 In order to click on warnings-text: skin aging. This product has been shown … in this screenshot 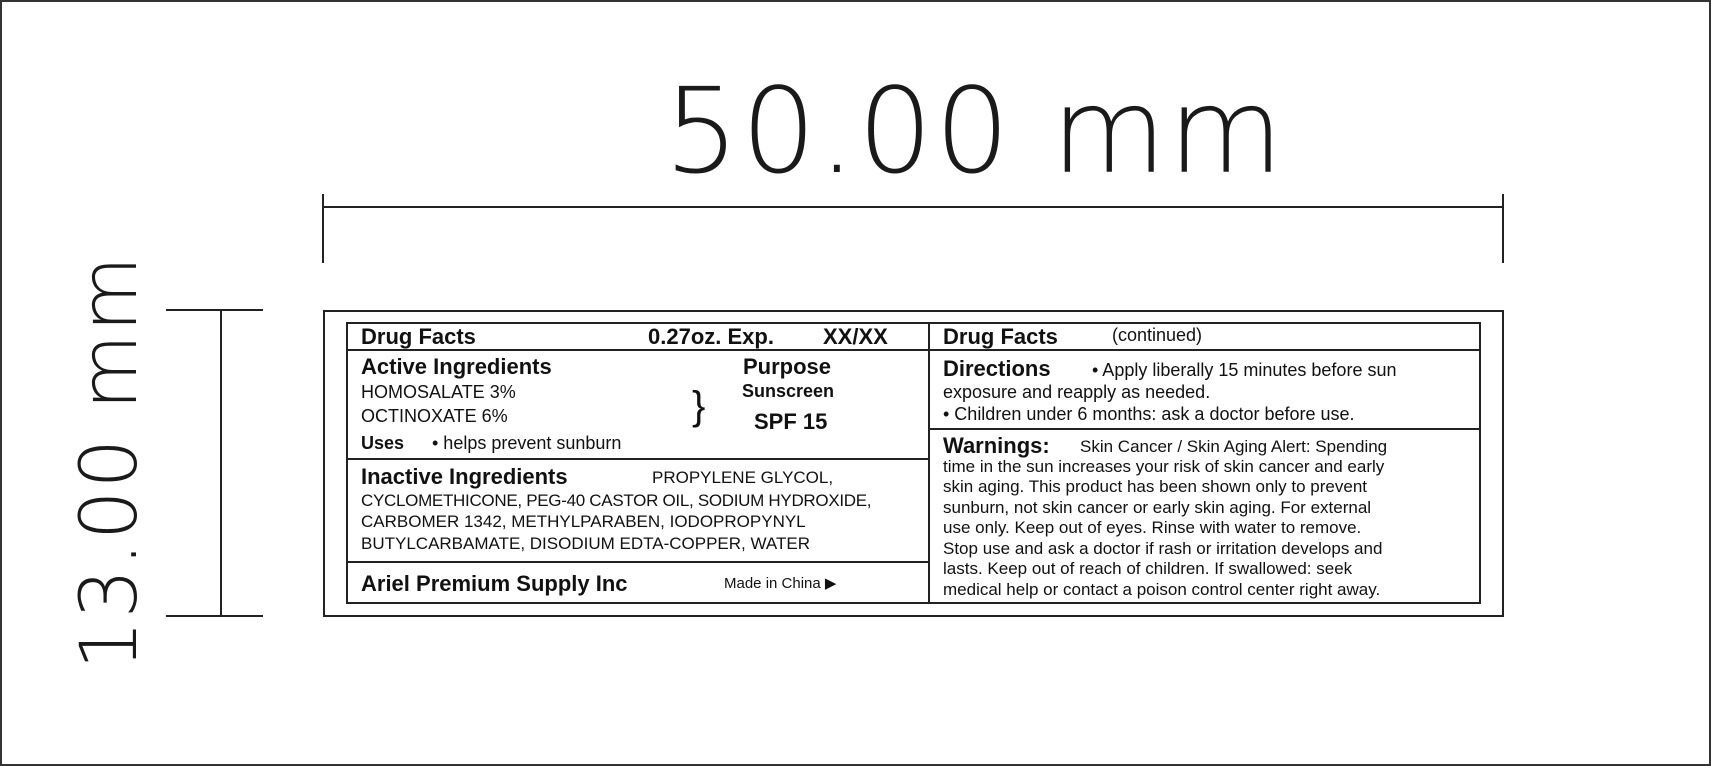, I will do `click(1155, 486)`.